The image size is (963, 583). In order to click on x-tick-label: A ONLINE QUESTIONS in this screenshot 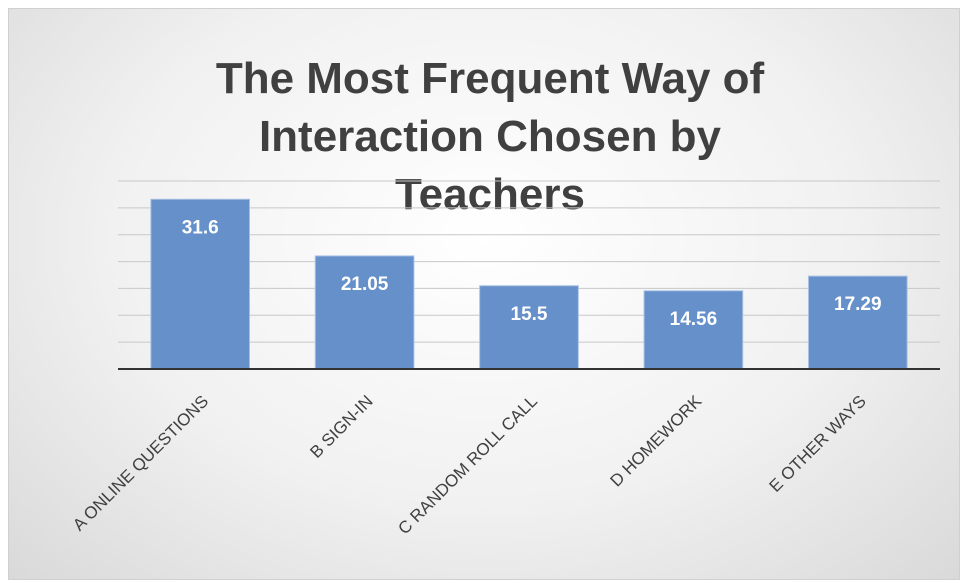, I will do `click(140, 463)`.